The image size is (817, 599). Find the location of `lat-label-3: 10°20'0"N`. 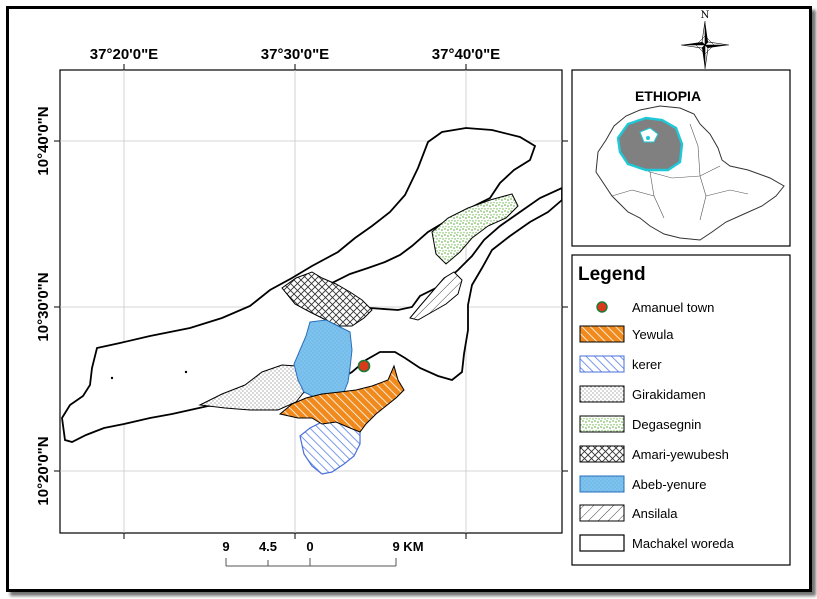

lat-label-3: 10°20'0"N is located at coordinates (43, 470).